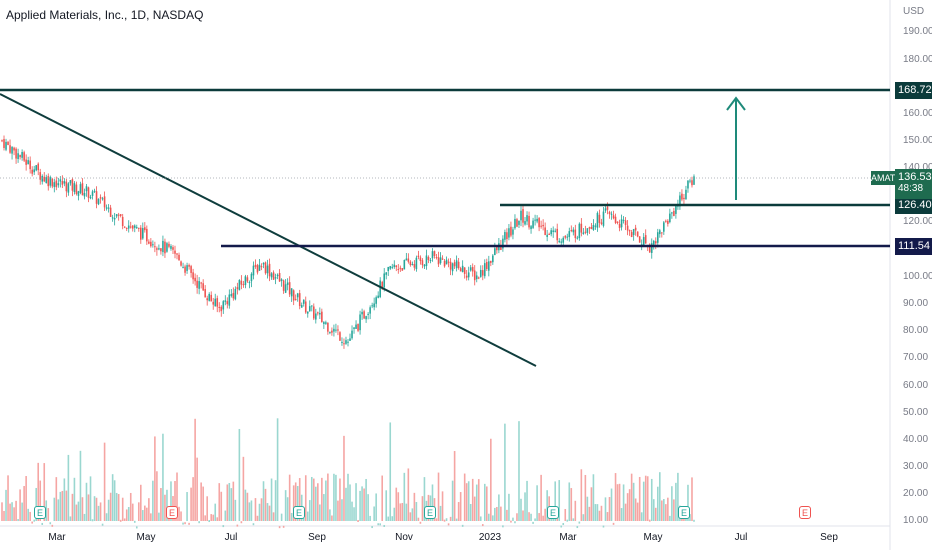  What do you see at coordinates (913, 90) in the screenshot?
I see `resistance-high-label: 168.72` at bounding box center [913, 90].